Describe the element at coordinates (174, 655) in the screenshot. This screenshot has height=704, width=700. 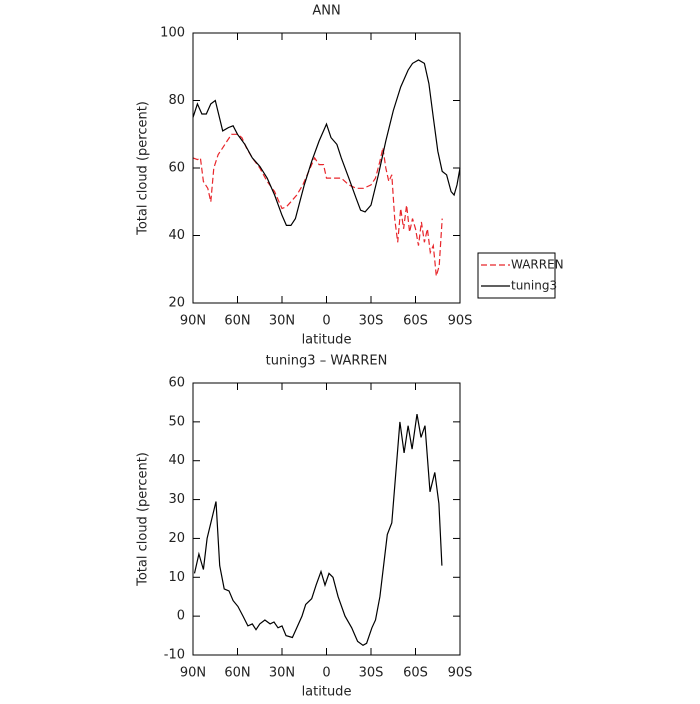
I see `y-tick-label: -10` at that location.